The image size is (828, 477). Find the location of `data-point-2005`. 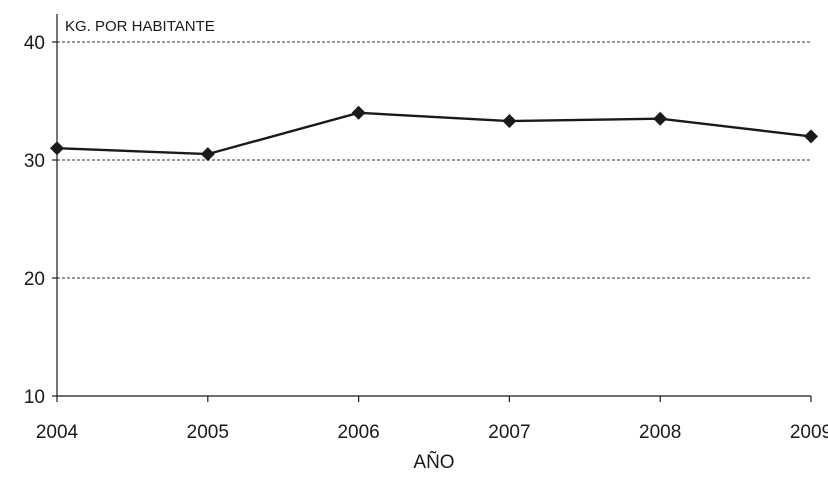

data-point-2005 is located at coordinates (207, 154).